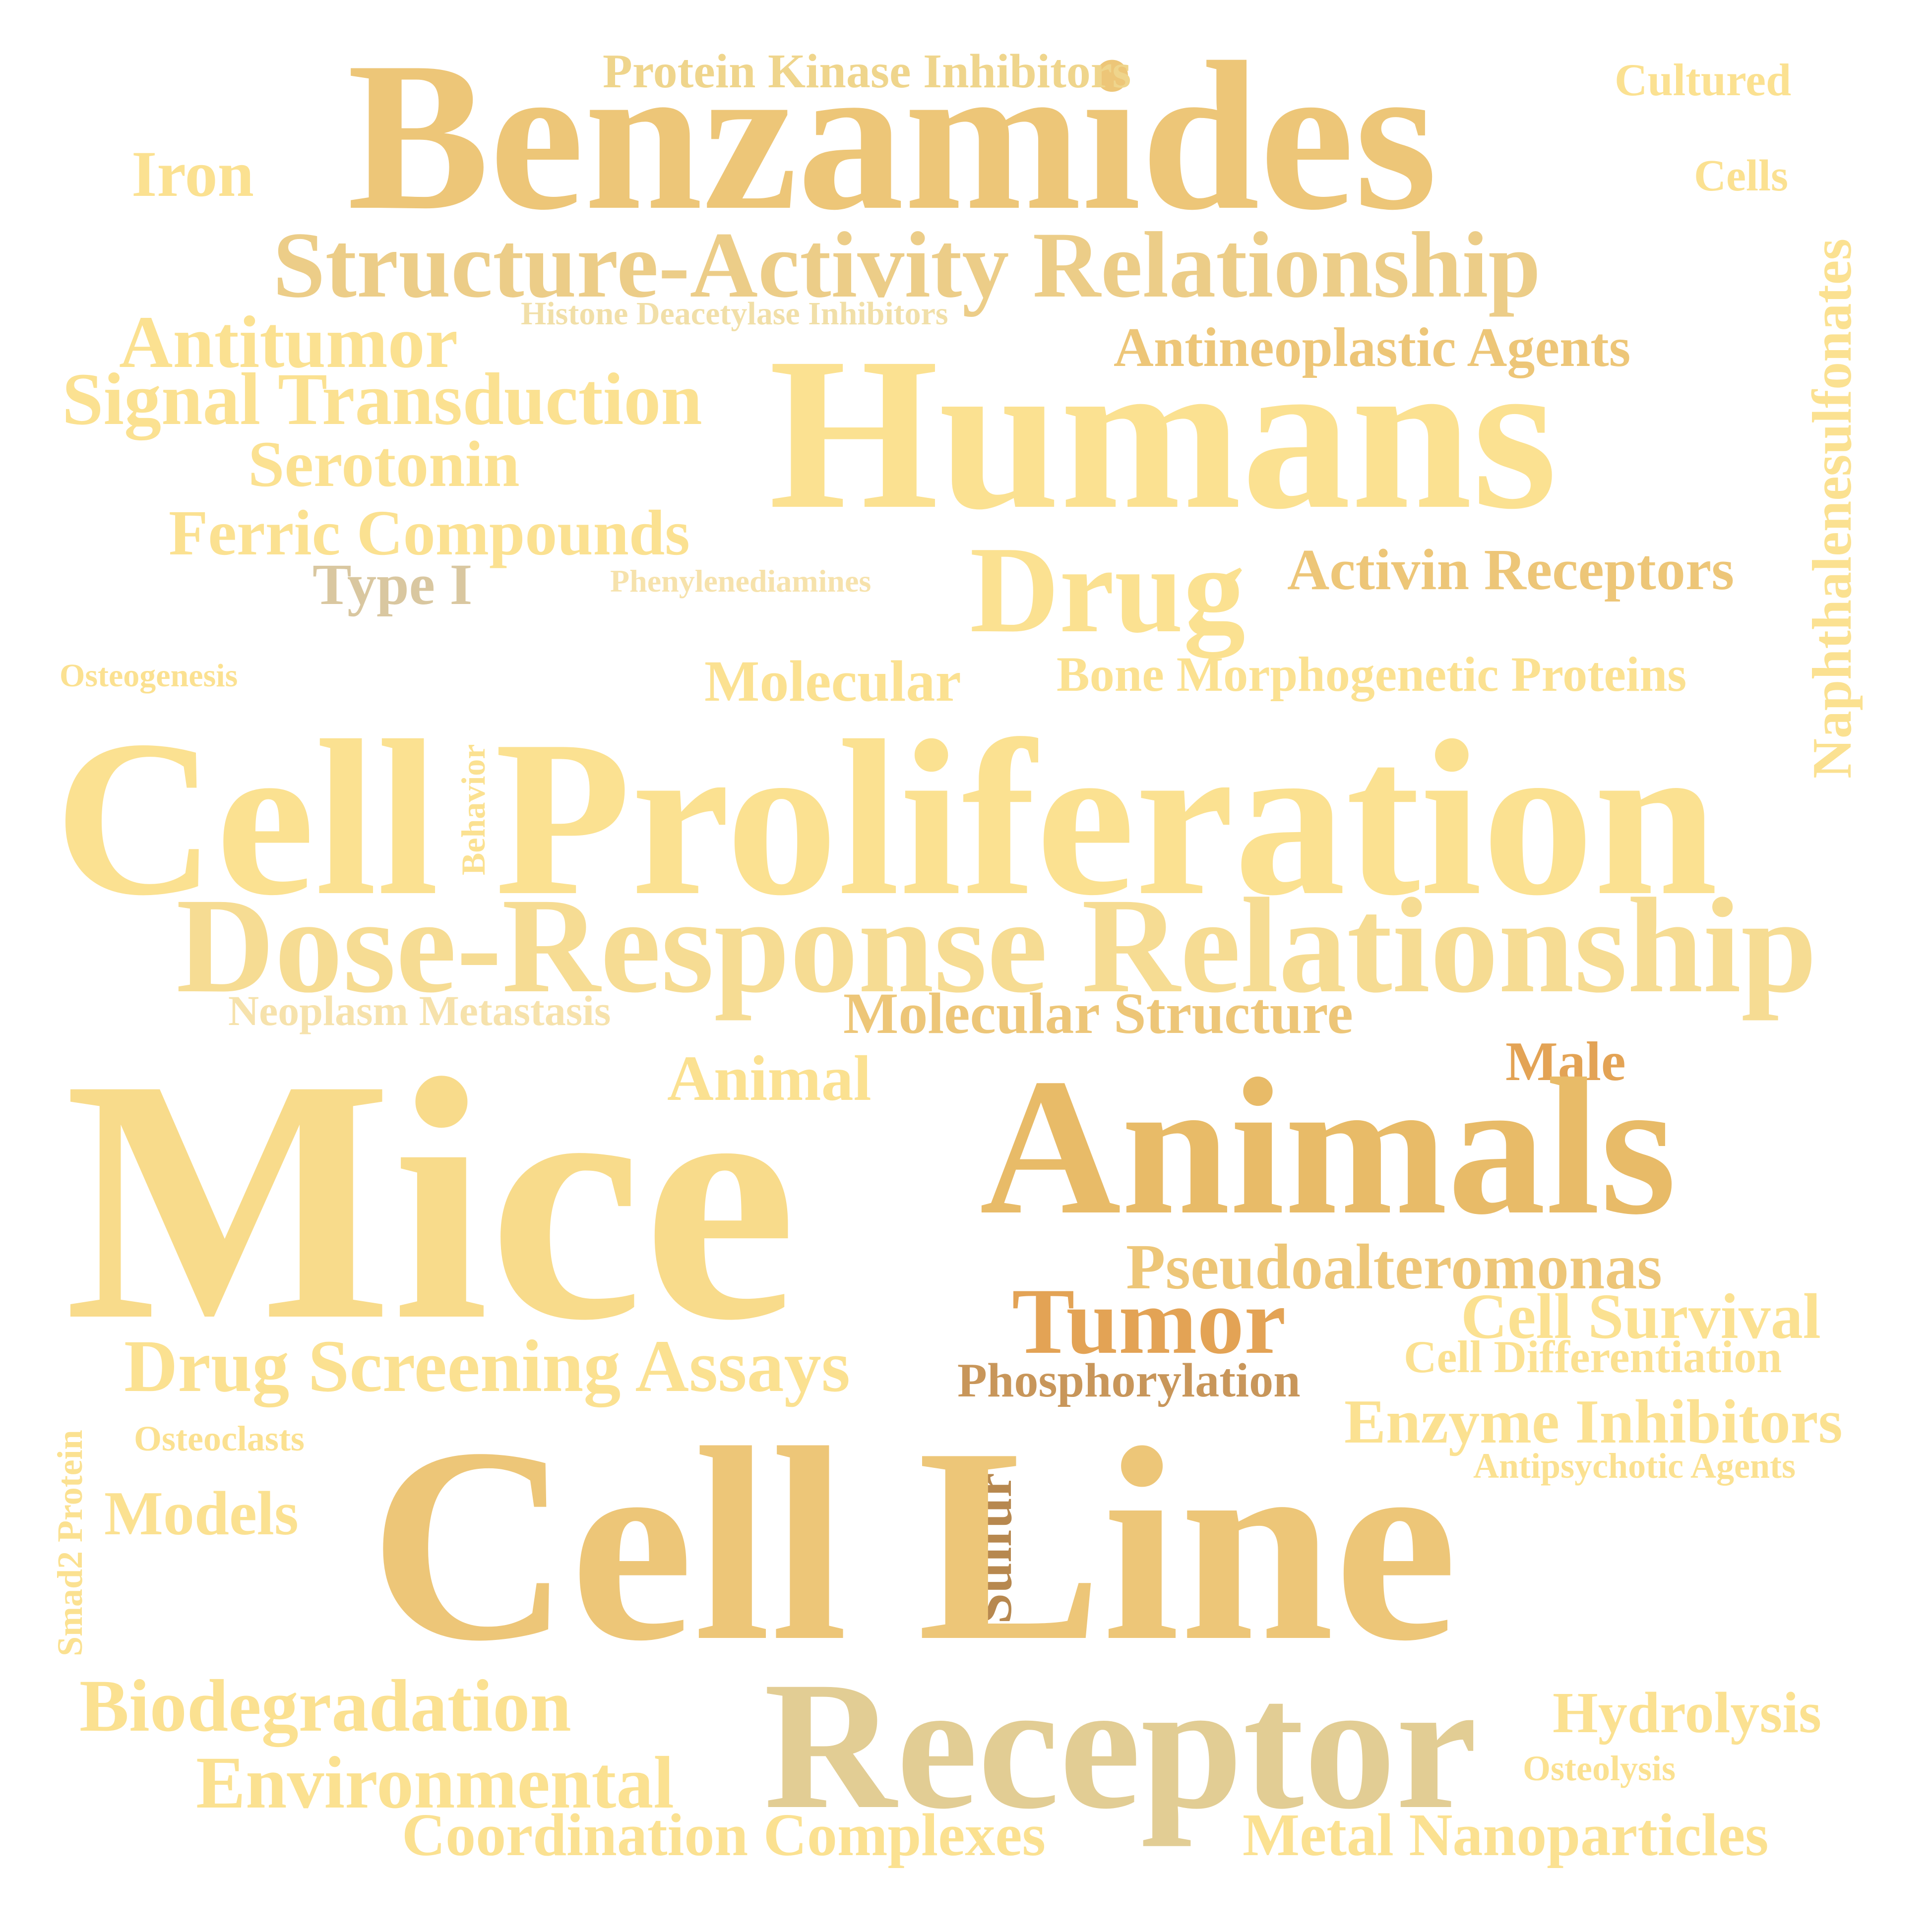 This screenshot has width=1932, height=1932. What do you see at coordinates (219, 1438) in the screenshot?
I see `word-osteoclasts: Osteoclasts` at bounding box center [219, 1438].